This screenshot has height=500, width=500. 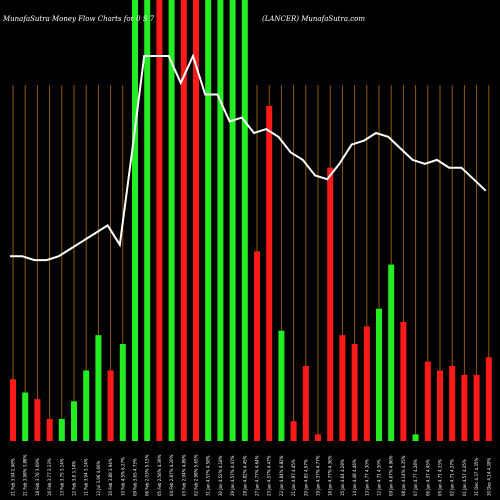 I want to click on x-tick-label: 11 Feb 3.94 3.14%, so click(x=86, y=477).